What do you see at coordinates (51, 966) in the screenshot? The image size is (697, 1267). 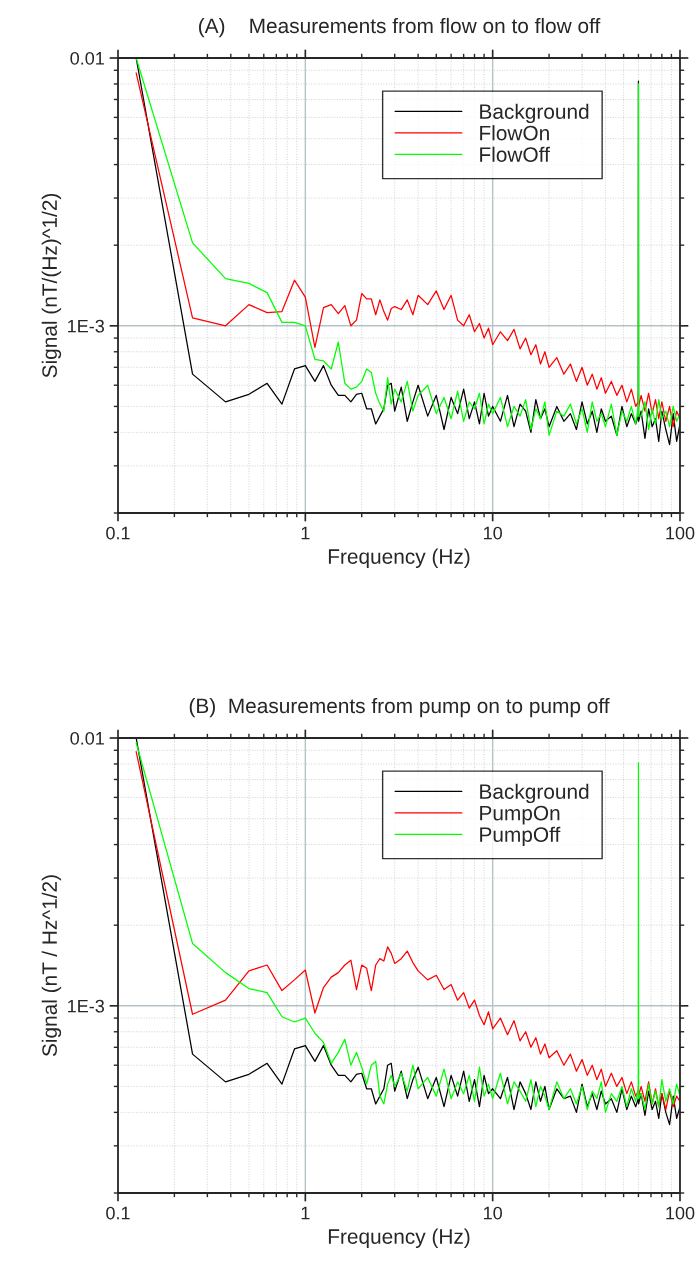 I see `y-axis-title: Signal (nT / Hz^1/2)` at bounding box center [51, 966].